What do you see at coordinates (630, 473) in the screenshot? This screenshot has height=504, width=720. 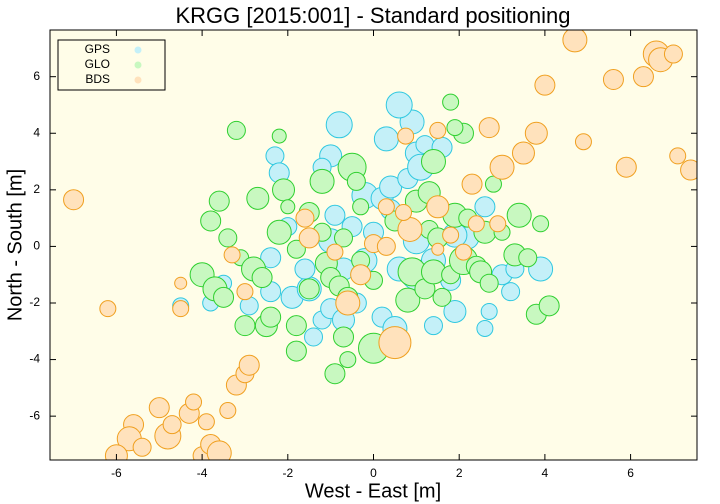 I see `x-tick-label: 6` at bounding box center [630, 473].